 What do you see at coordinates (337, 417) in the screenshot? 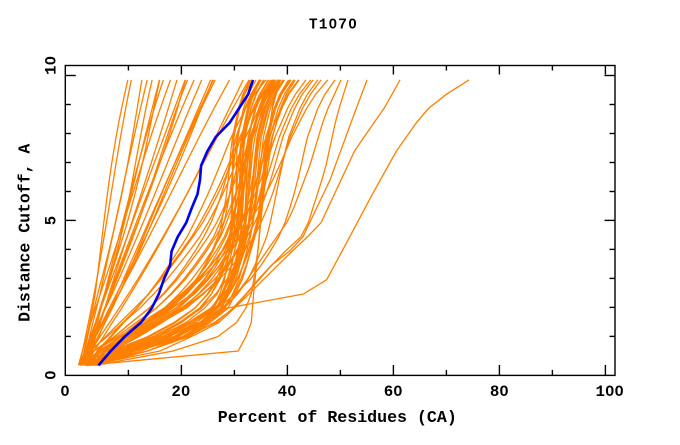
I see `svg-text: Percent of Residues (CA)` at bounding box center [337, 417].